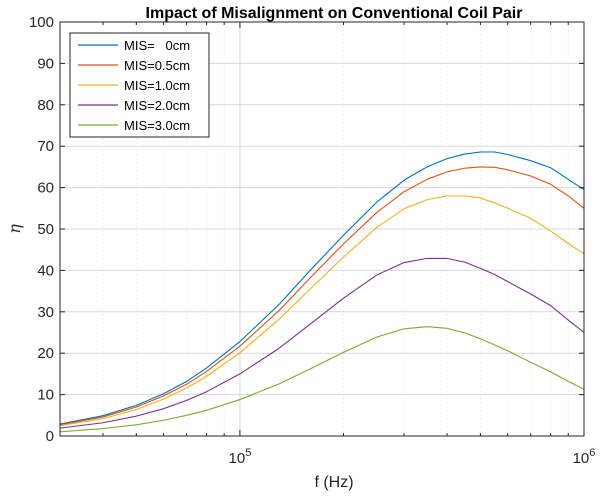 The height and width of the screenshot is (498, 607). Describe the element at coordinates (45, 270) in the screenshot. I see `y-tick-label: 40` at that location.